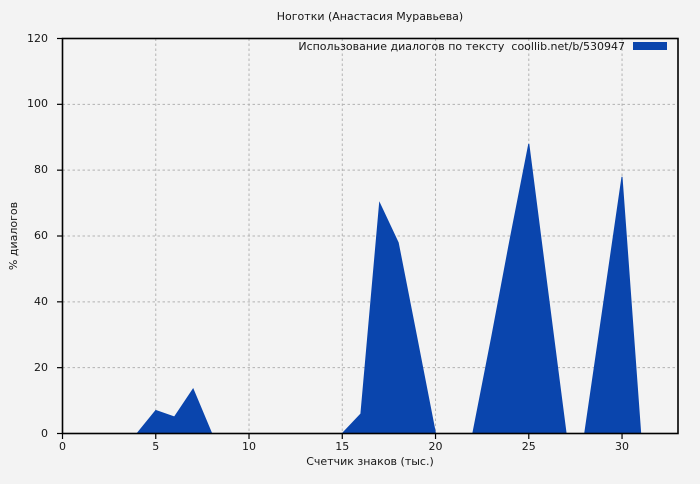  I want to click on y-tick-label-120: 120, so click(37, 38).